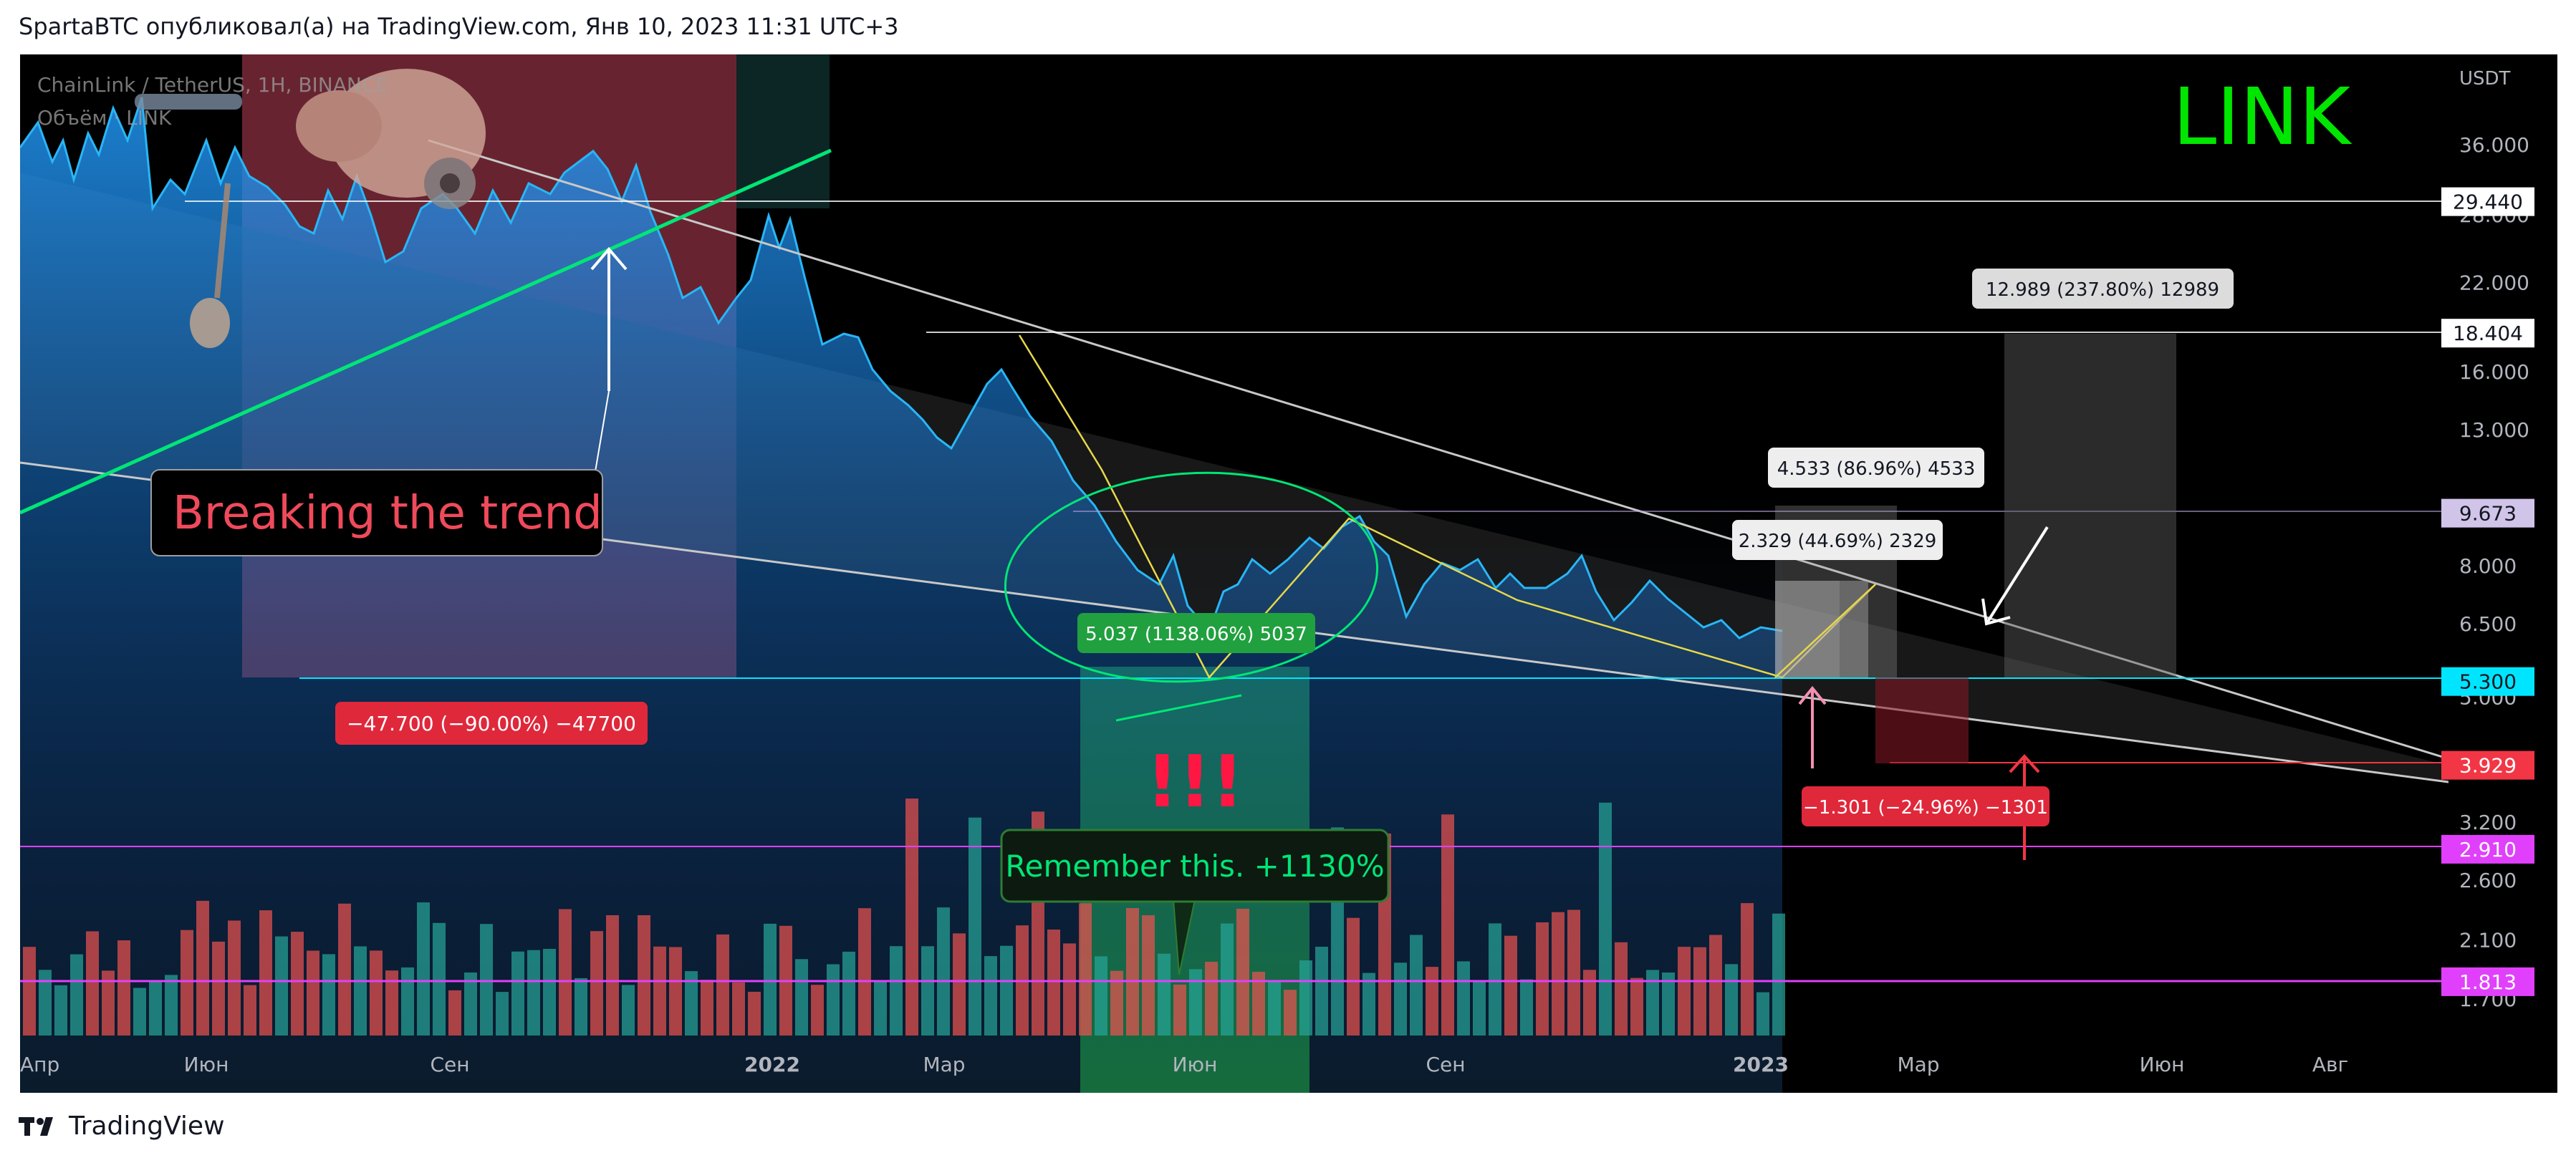 This screenshot has height=1168, width=2576. What do you see at coordinates (2494, 282) in the screenshot?
I see `y-tick-label: 22.000` at bounding box center [2494, 282].